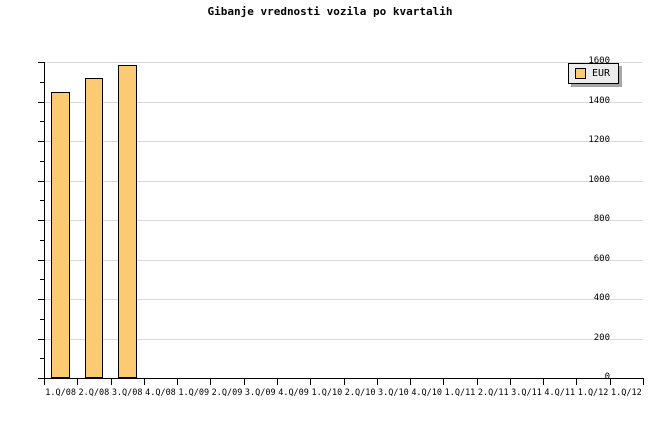  I want to click on x-axis-label: 4.Q/11, so click(560, 393).